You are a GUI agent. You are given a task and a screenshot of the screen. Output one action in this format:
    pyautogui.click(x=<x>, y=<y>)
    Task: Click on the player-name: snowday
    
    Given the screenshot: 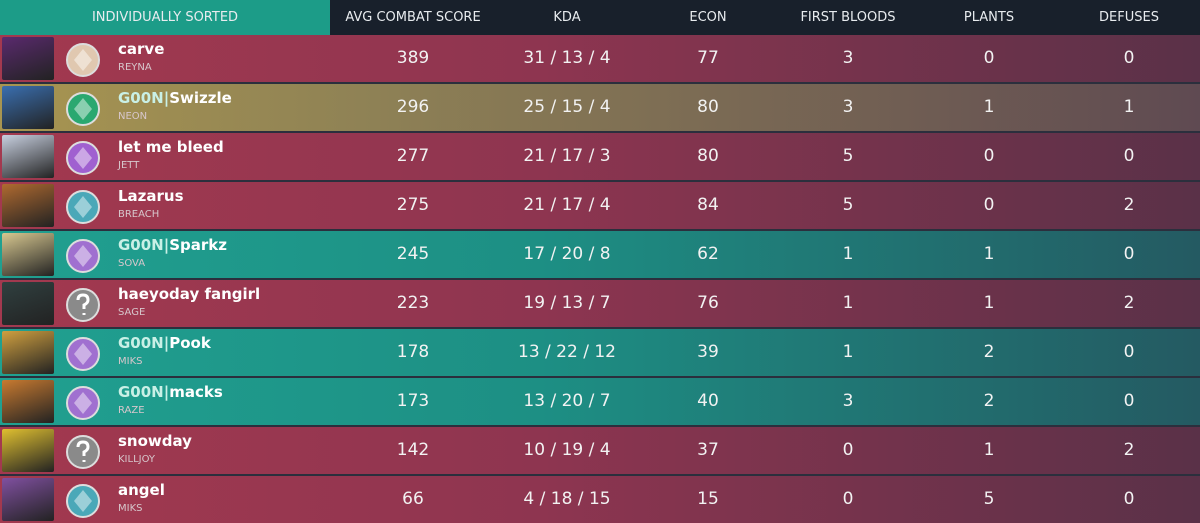 What is the action you would take?
    pyautogui.click(x=155, y=441)
    